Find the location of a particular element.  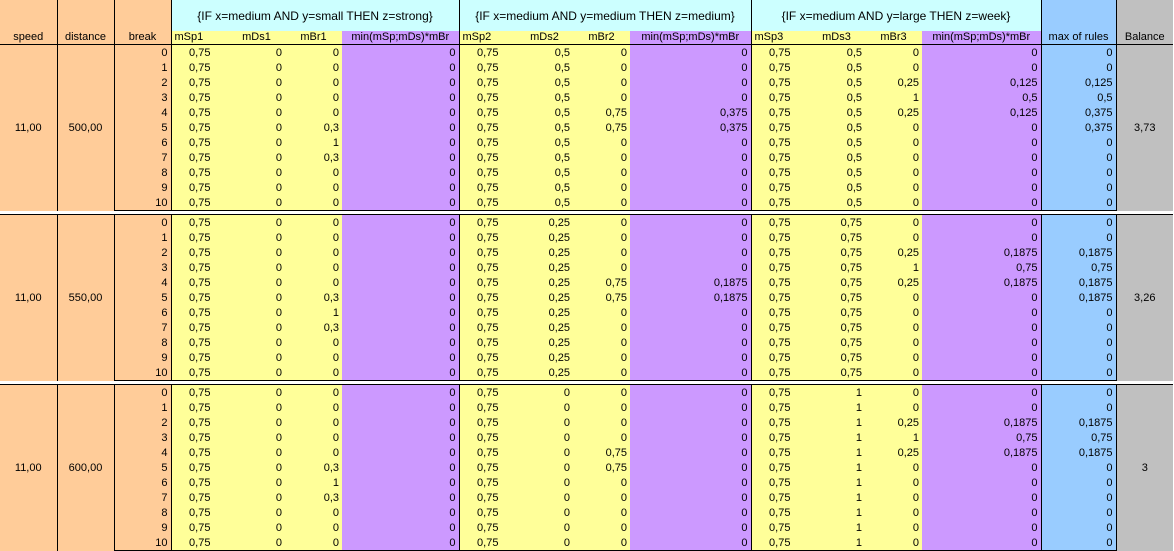

header-speed: speed is located at coordinates (29, 38).